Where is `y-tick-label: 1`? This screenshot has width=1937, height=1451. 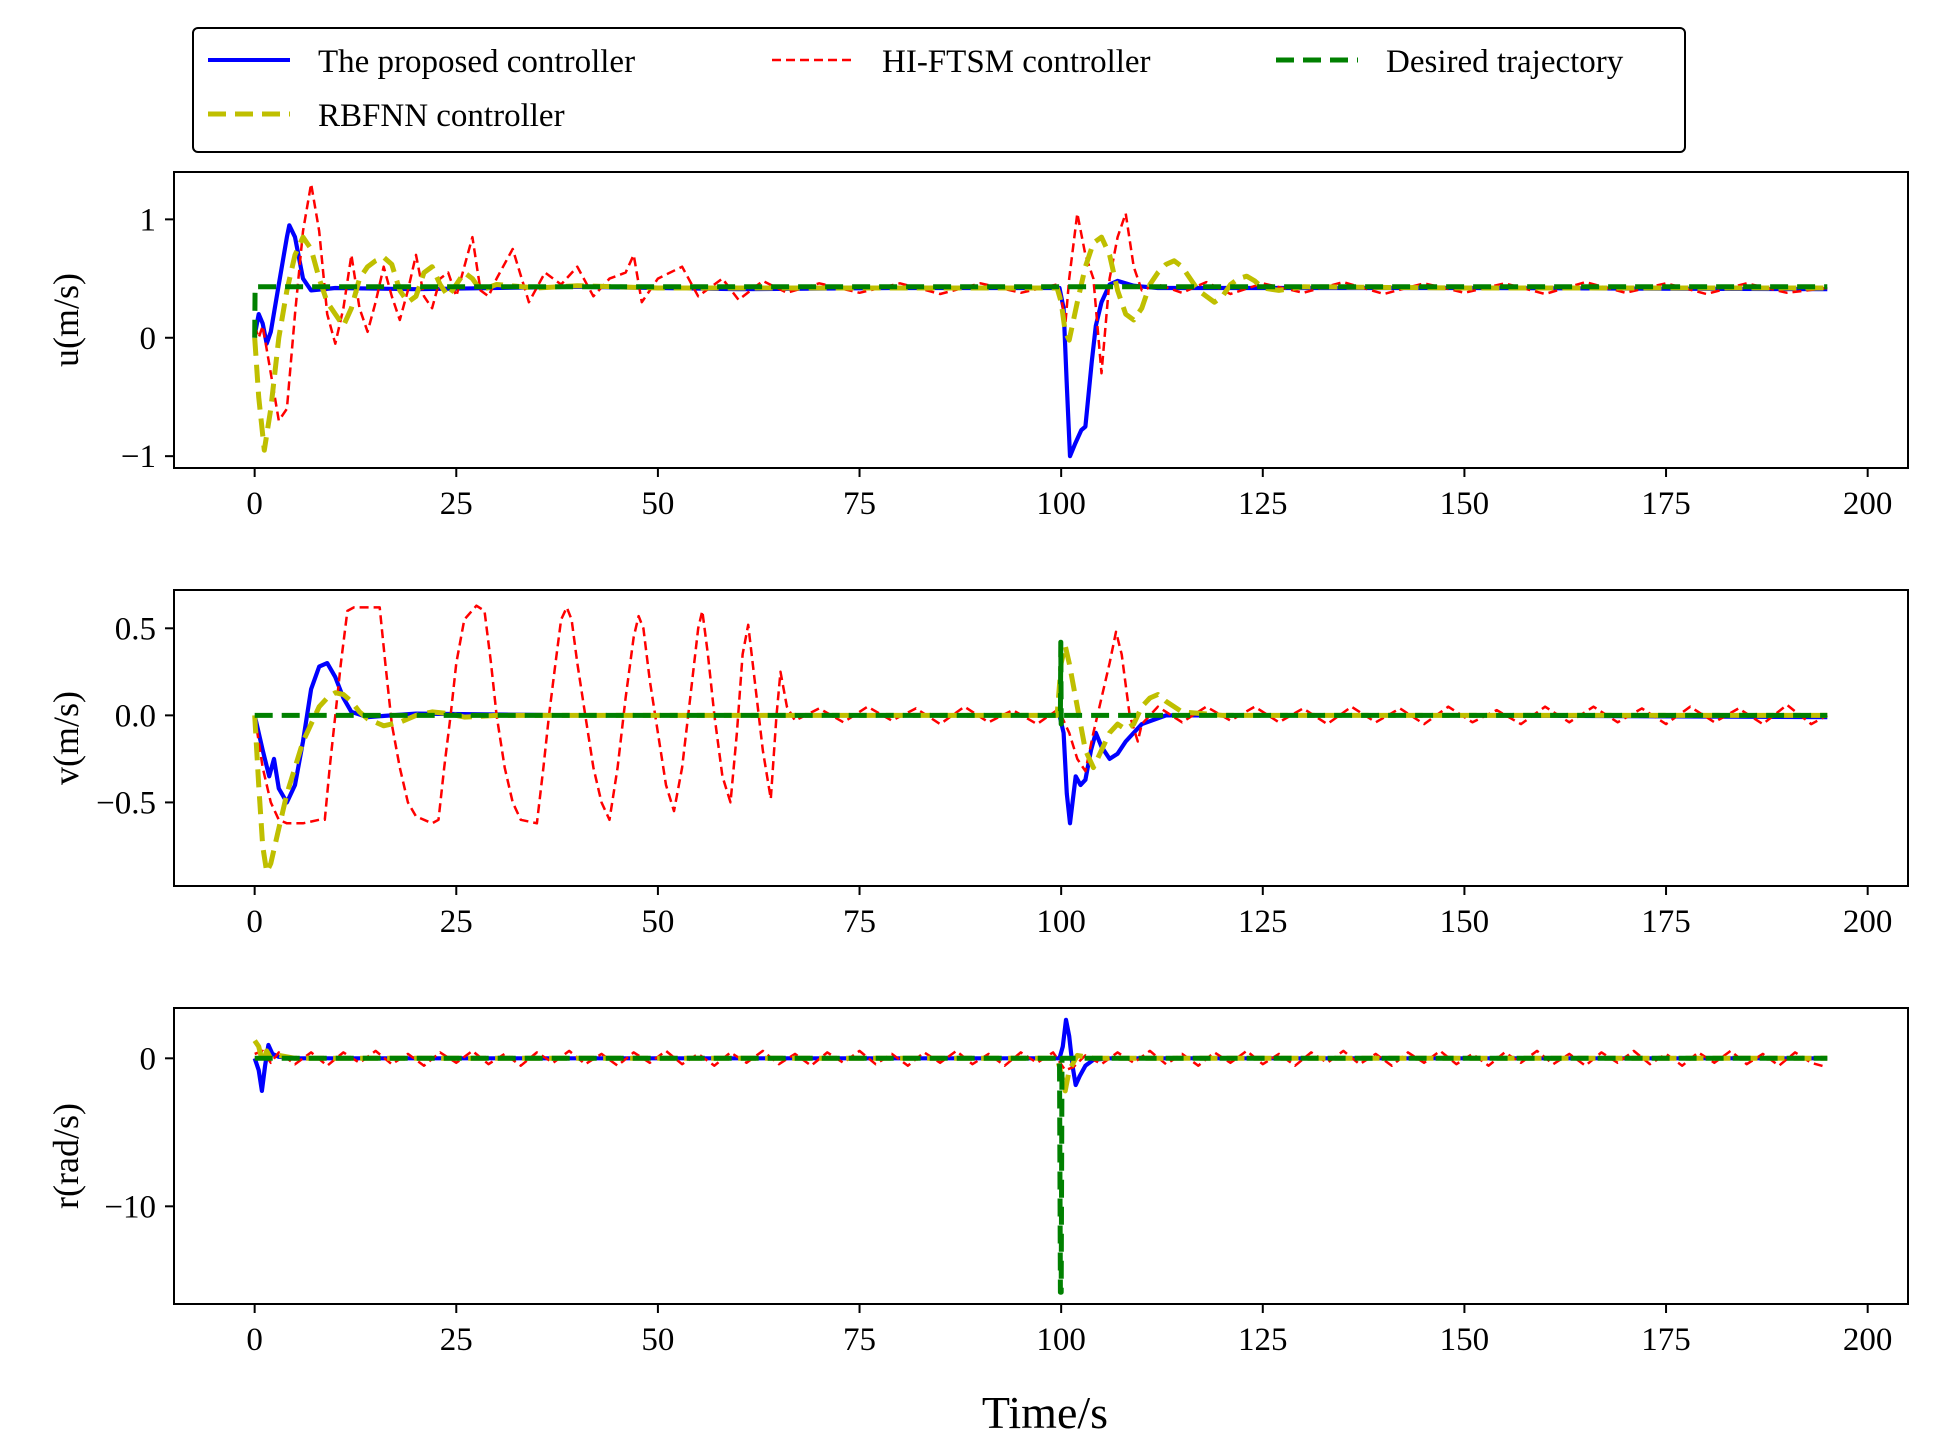 y-tick-label: 1 is located at coordinates (148, 220).